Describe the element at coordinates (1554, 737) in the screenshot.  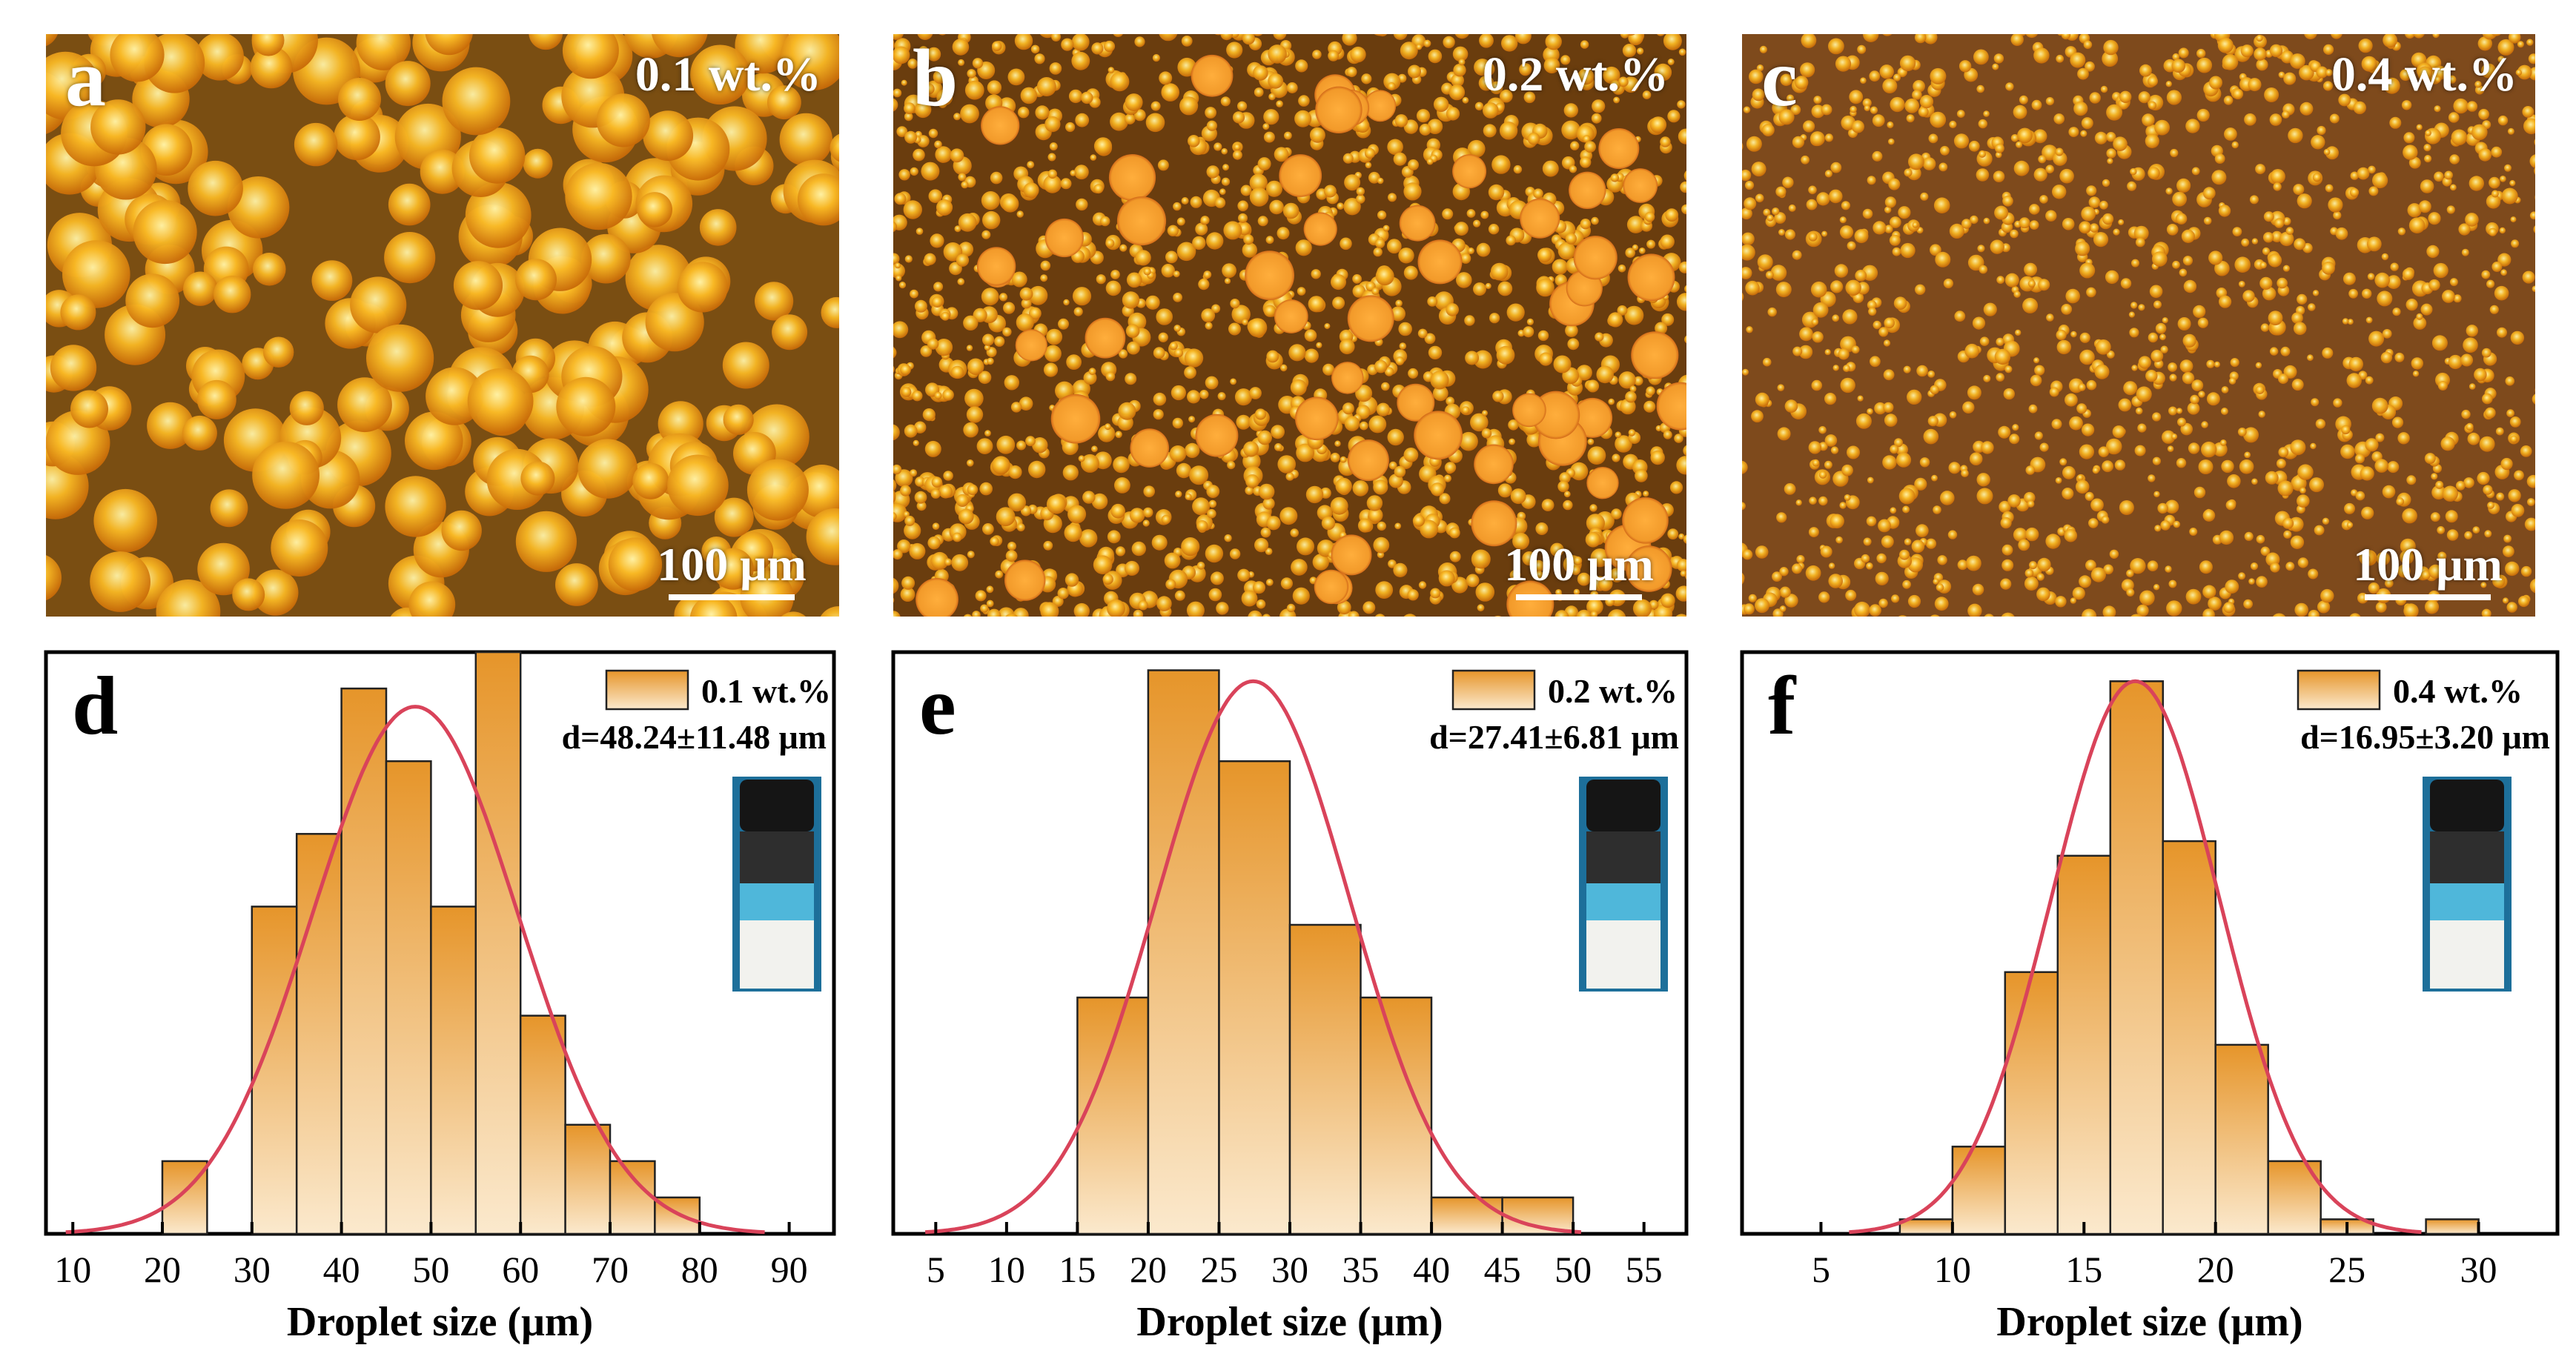
I see `mean-size-annotation: d=27.41±6.81 μm` at that location.